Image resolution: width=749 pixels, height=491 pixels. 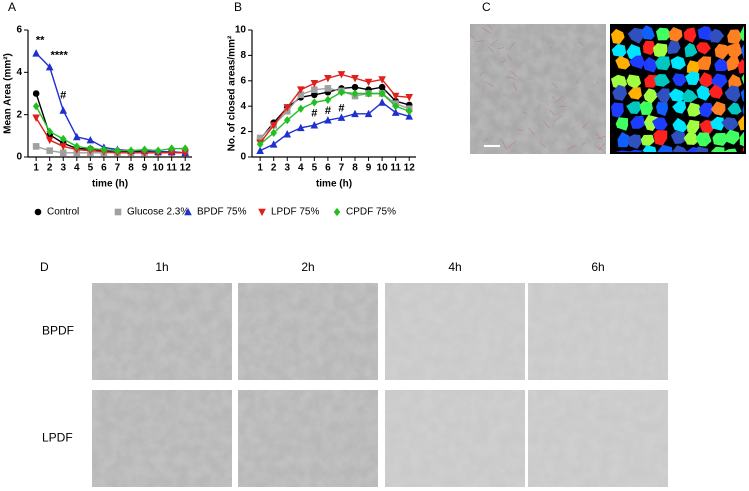 I want to click on column-header: 2h, so click(x=307, y=267).